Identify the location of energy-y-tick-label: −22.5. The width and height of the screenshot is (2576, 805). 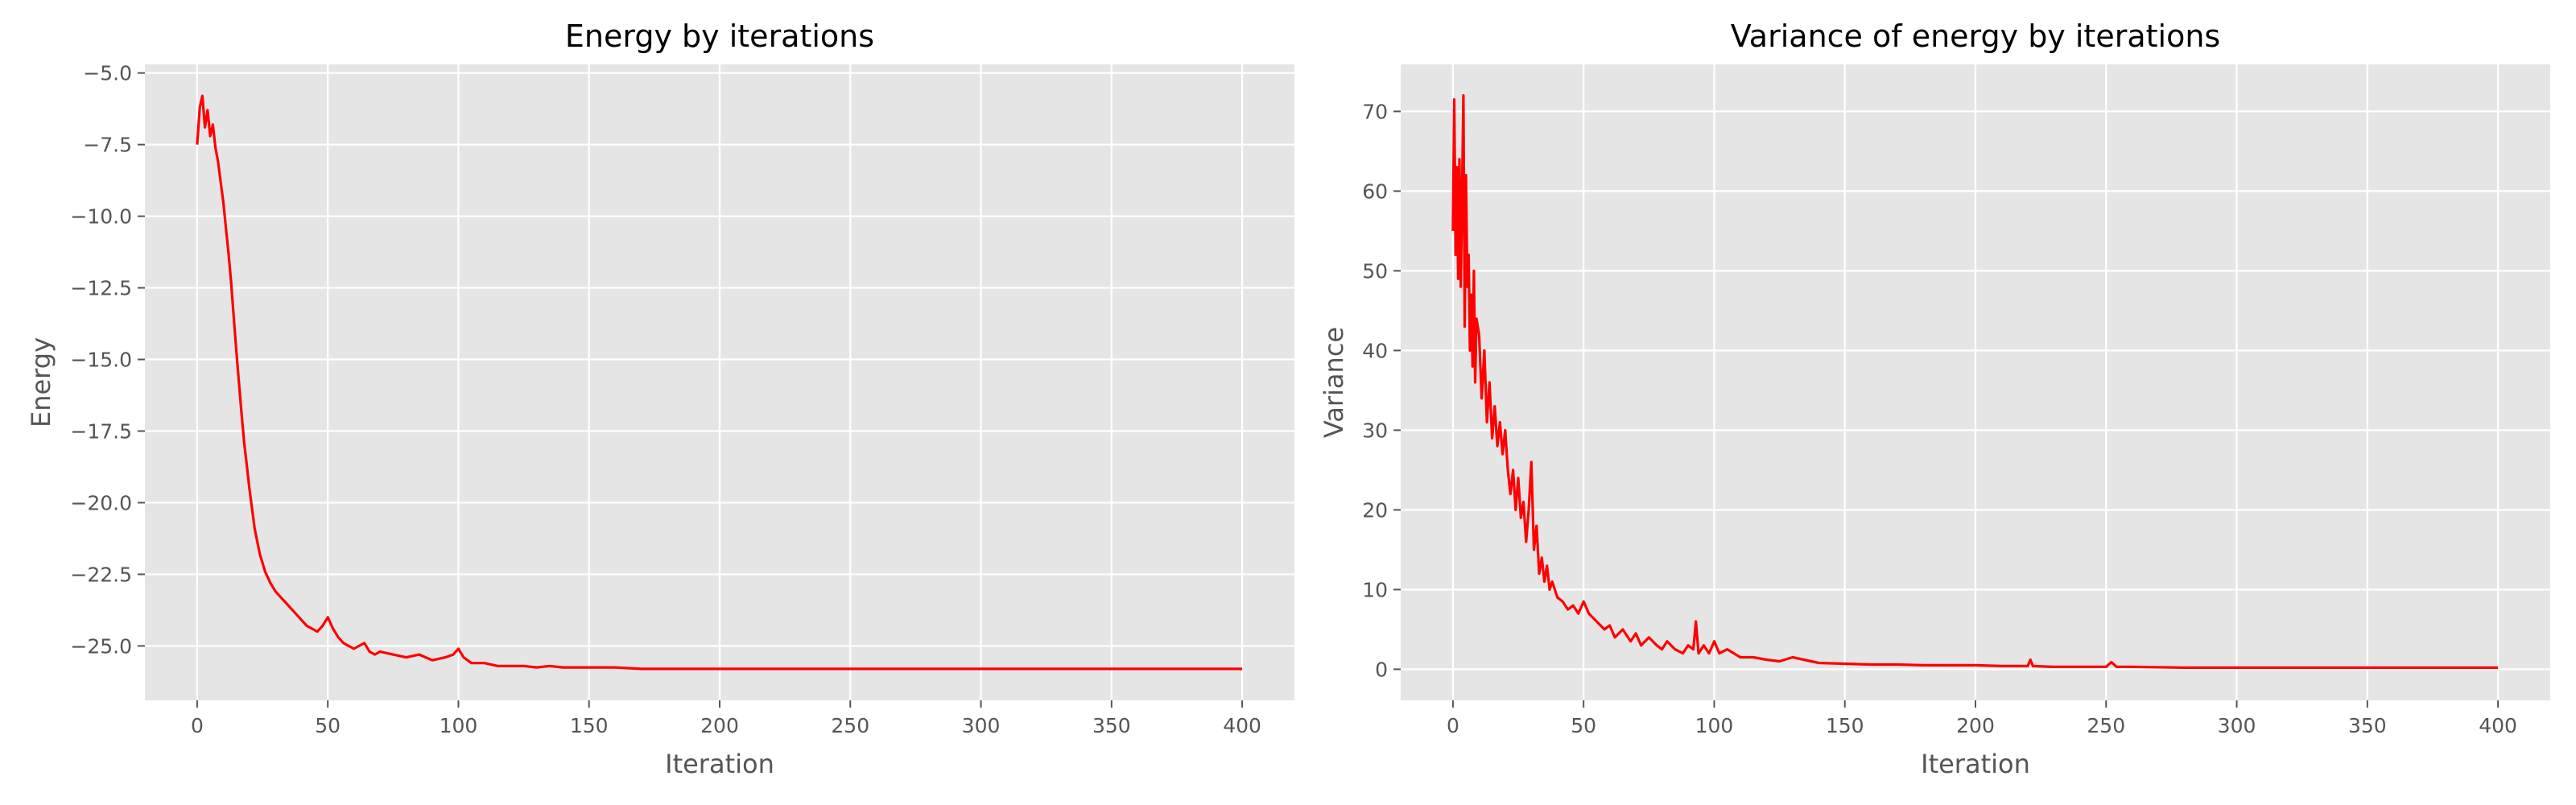
(101, 574).